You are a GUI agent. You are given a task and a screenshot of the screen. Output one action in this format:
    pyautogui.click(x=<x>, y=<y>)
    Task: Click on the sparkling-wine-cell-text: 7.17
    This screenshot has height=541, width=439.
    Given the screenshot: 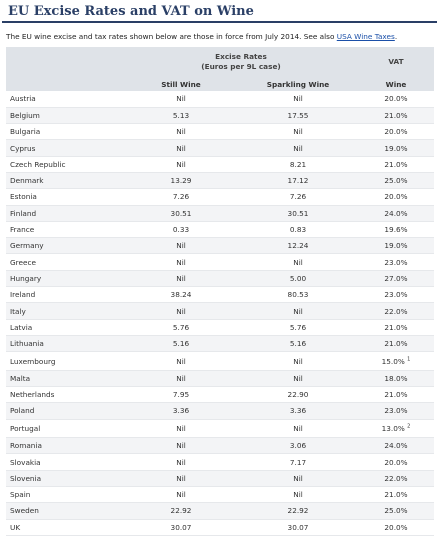 What is the action you would take?
    pyautogui.click(x=298, y=462)
    